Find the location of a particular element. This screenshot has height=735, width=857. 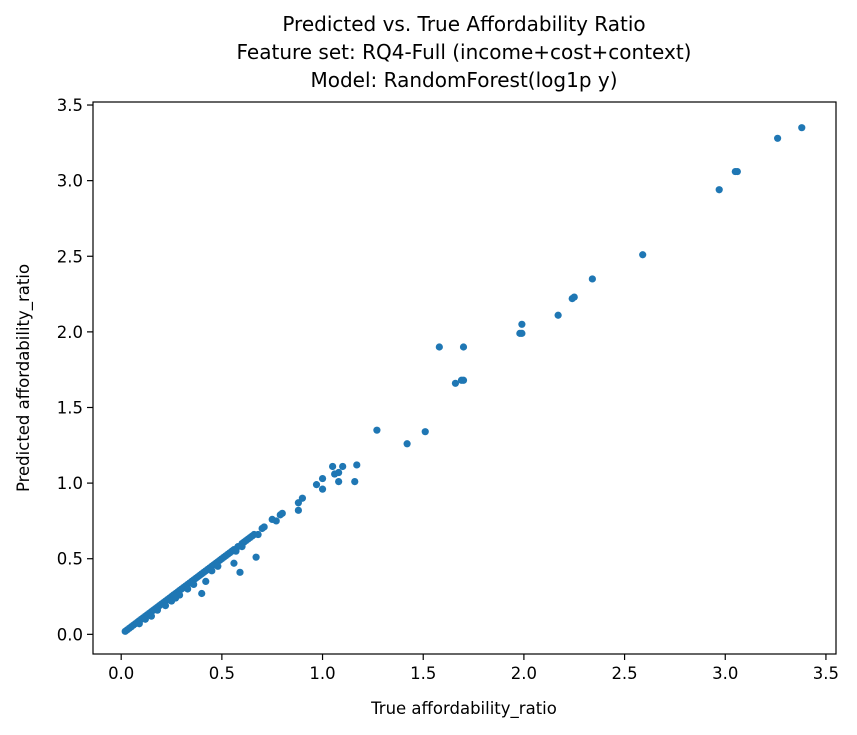

chart-title-line-3: Model: RandomForest(log1p y) is located at coordinates (463, 80).